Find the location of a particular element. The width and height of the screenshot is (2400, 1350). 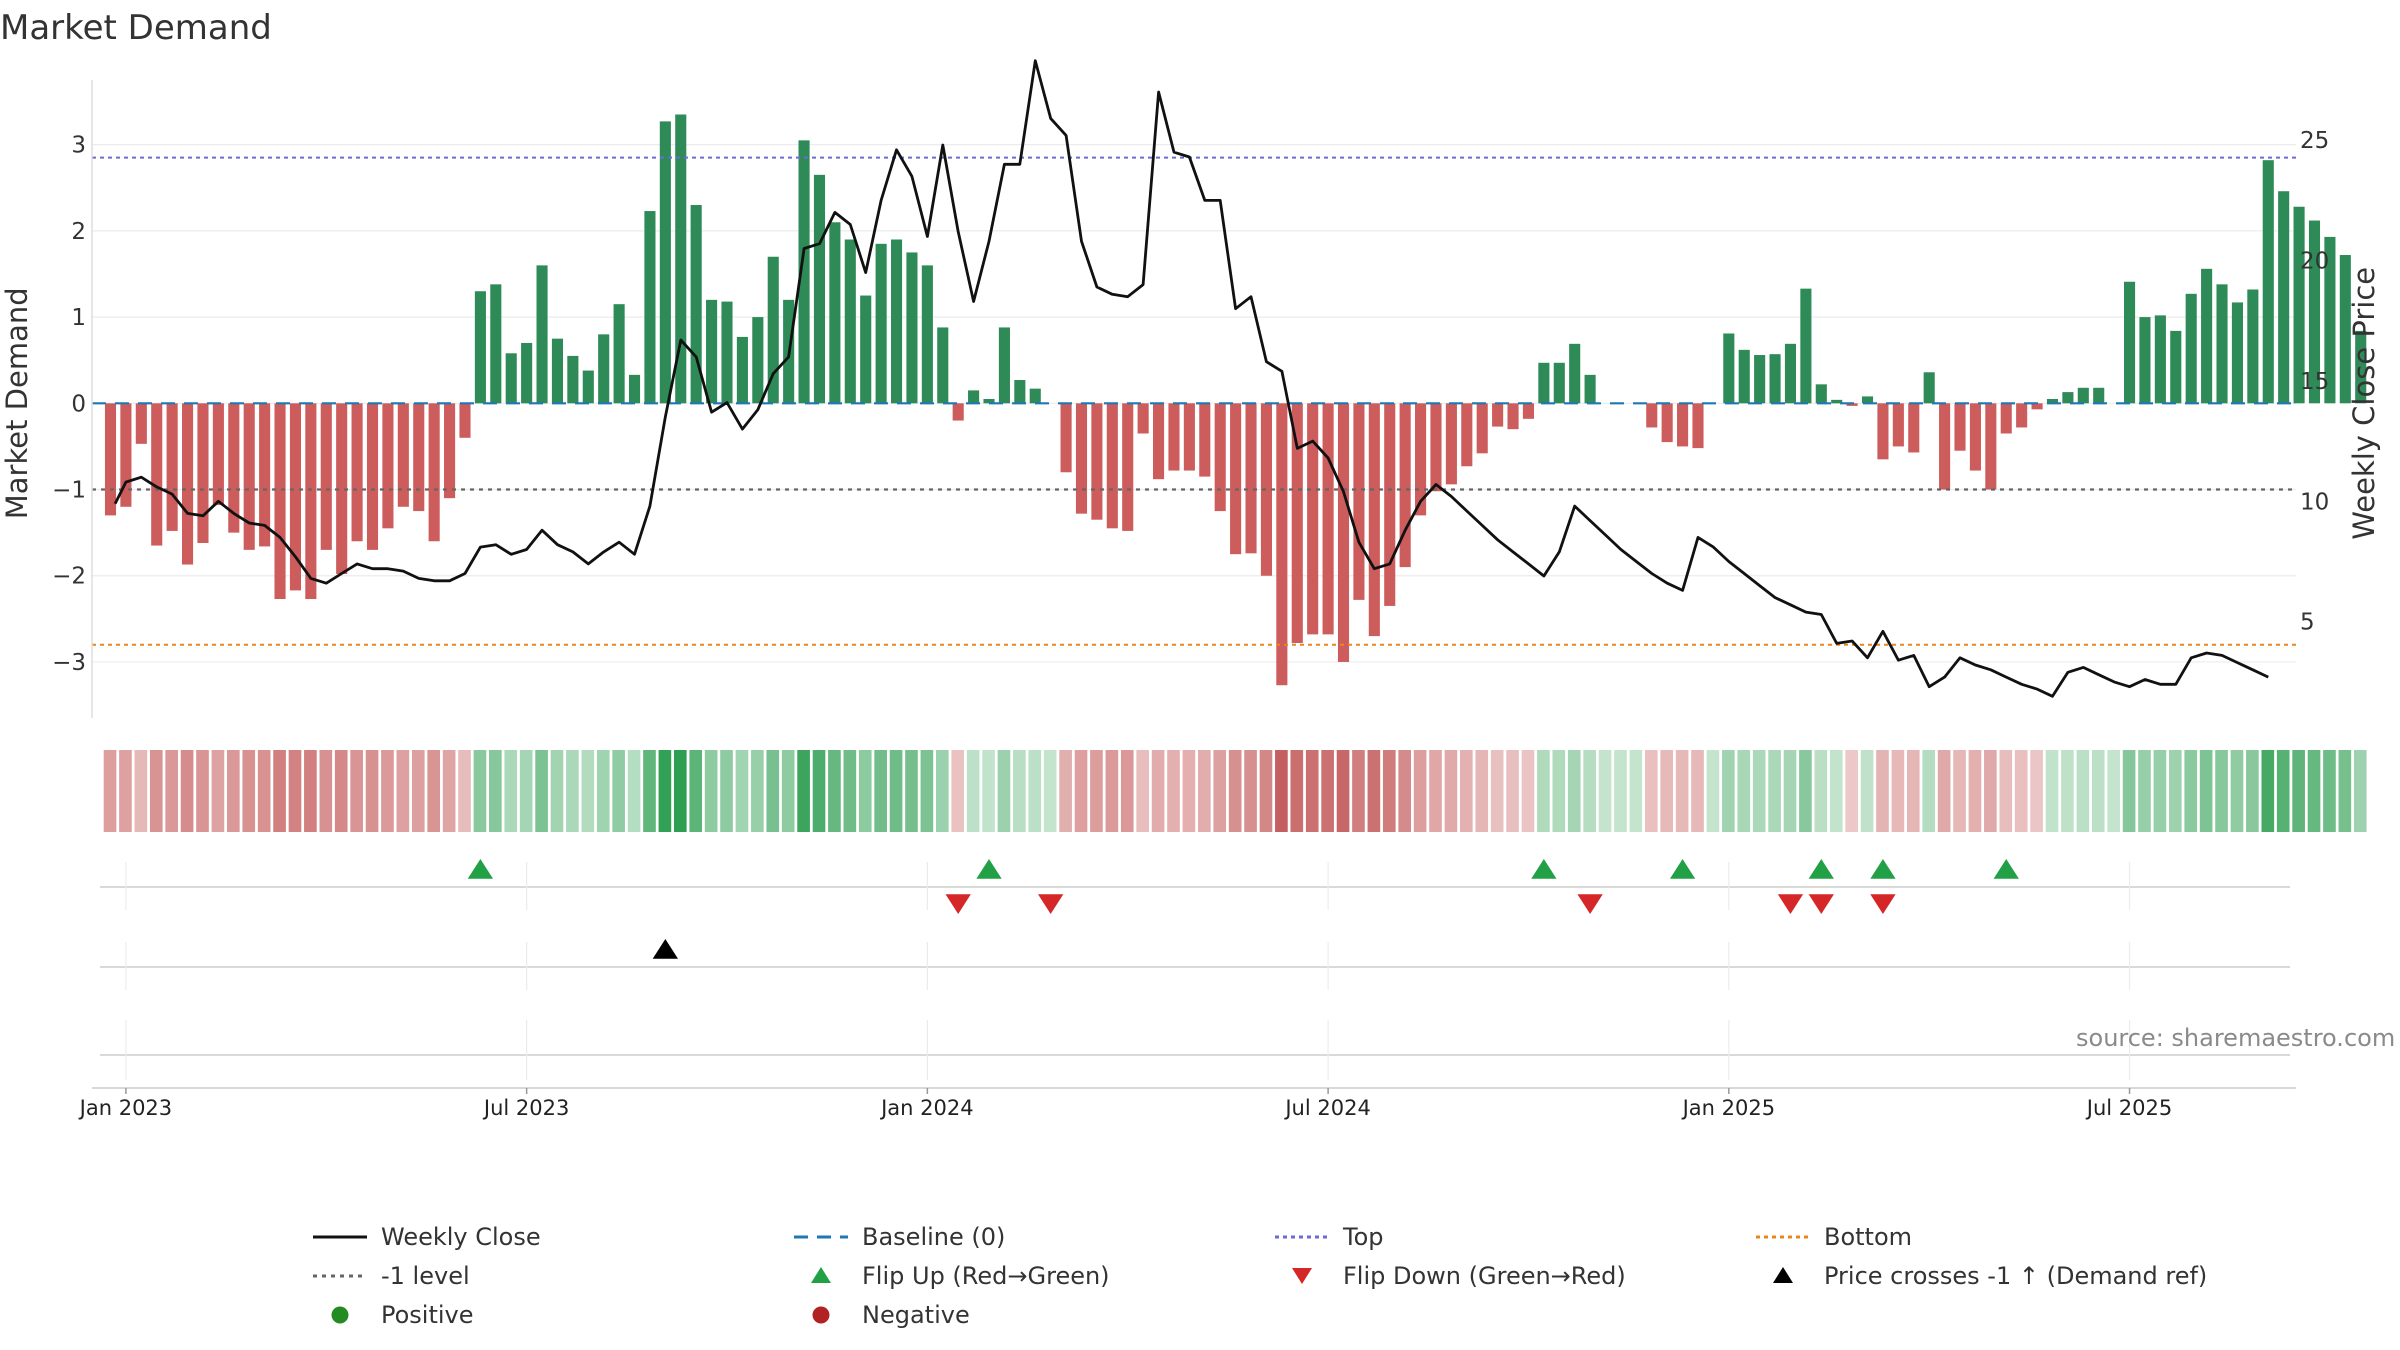

chart-title: Market Demand is located at coordinates (136, 28).